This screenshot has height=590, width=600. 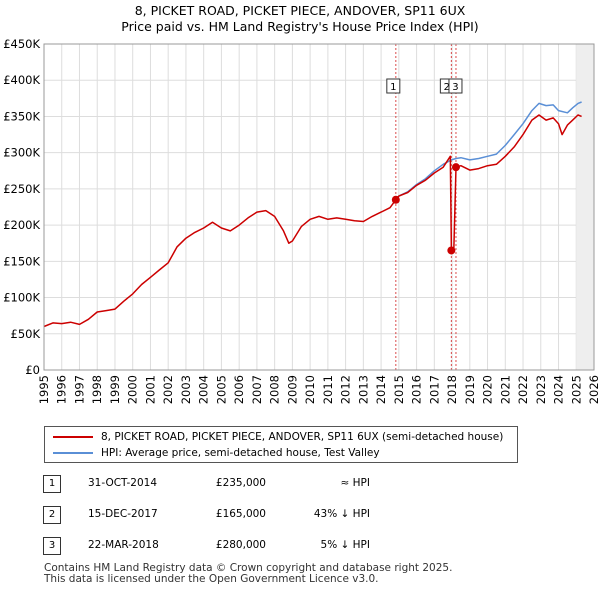 What do you see at coordinates (44, 389) in the screenshot?
I see `x-tick-label: 1995` at bounding box center [44, 389].